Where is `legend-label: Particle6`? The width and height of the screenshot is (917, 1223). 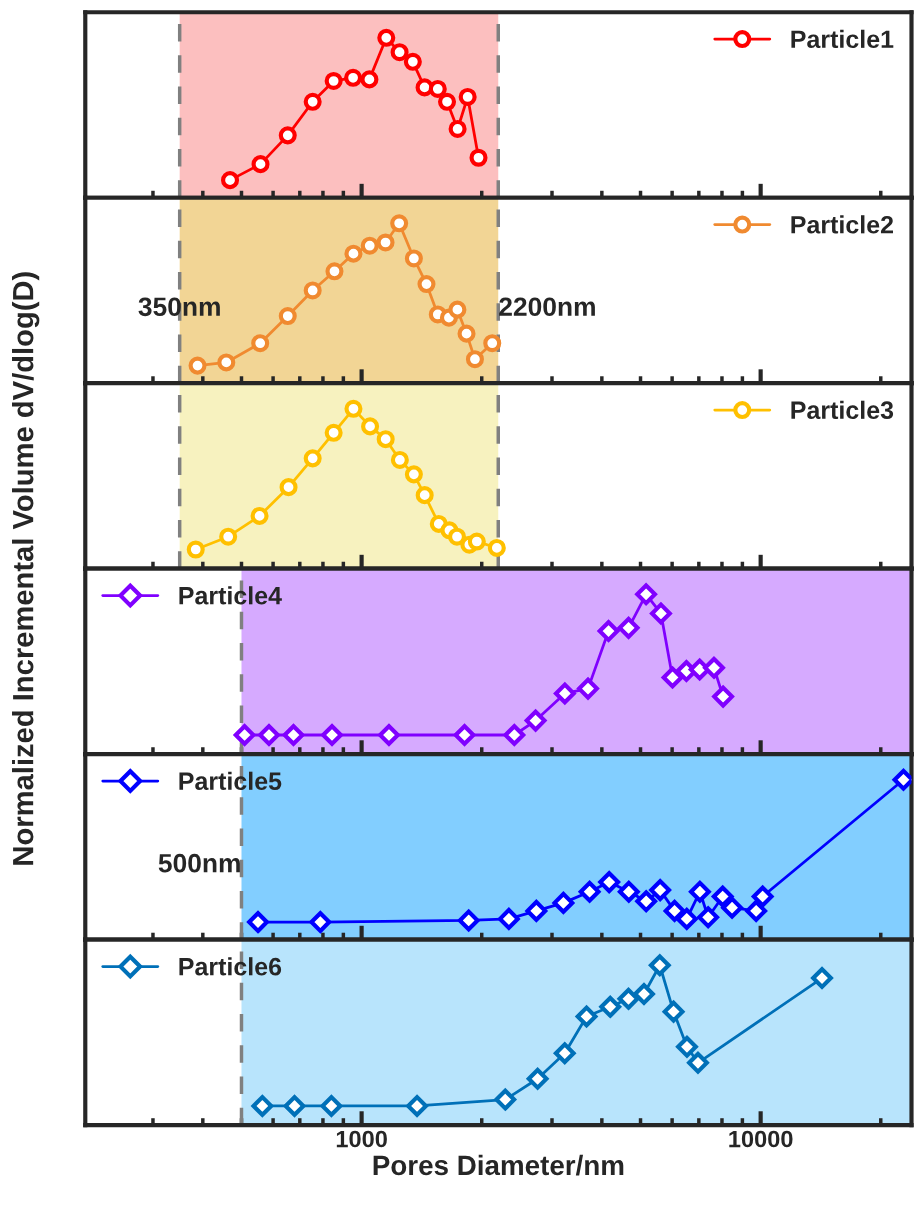
legend-label: Particle6 is located at coordinates (230, 966).